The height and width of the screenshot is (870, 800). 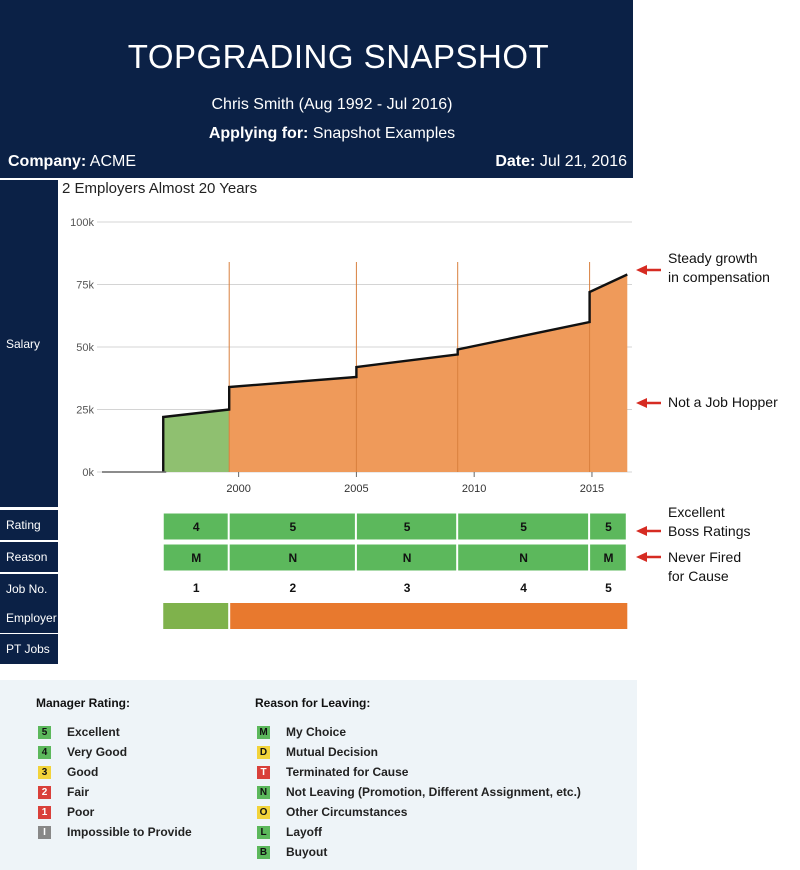 I want to click on note-fired: Never Fired for Cause, so click(x=704, y=567).